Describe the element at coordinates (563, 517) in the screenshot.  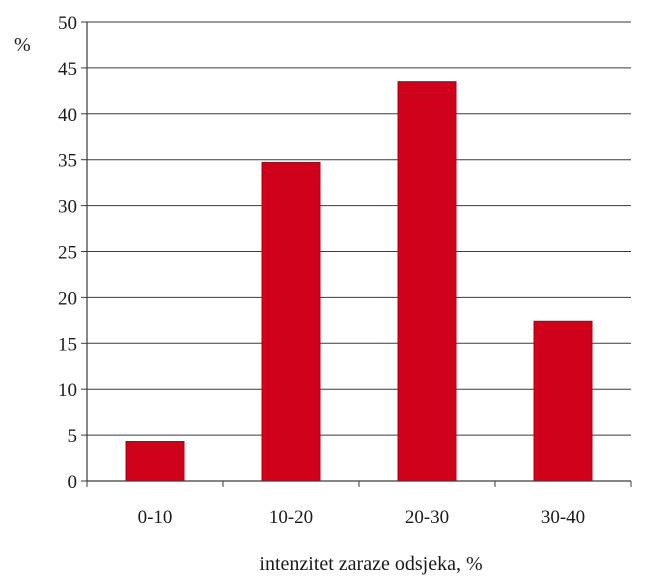
I see `x-tick-label: 30-40` at that location.